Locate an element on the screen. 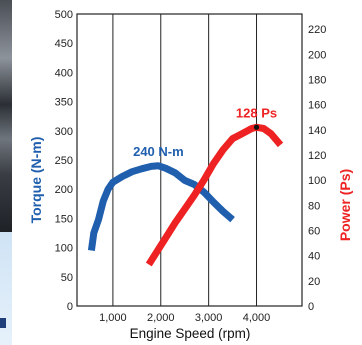  right-axis-title: Power (Ps) is located at coordinates (345, 205).